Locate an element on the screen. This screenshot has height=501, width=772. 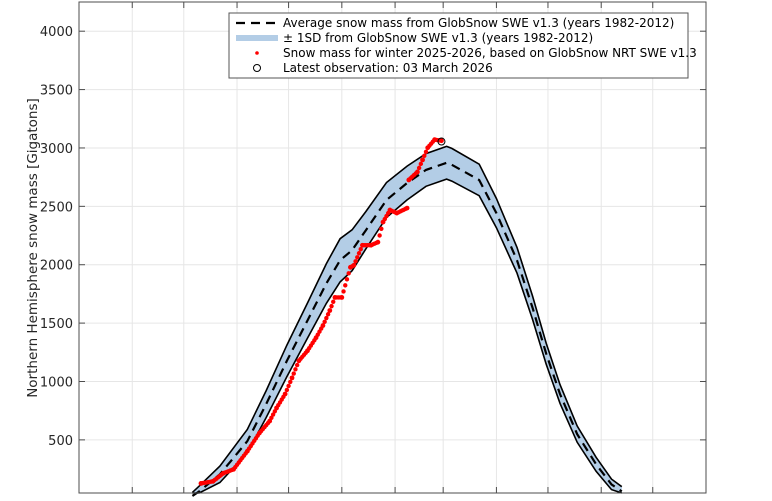
y-tick-label: 1500 is located at coordinates (56, 324).